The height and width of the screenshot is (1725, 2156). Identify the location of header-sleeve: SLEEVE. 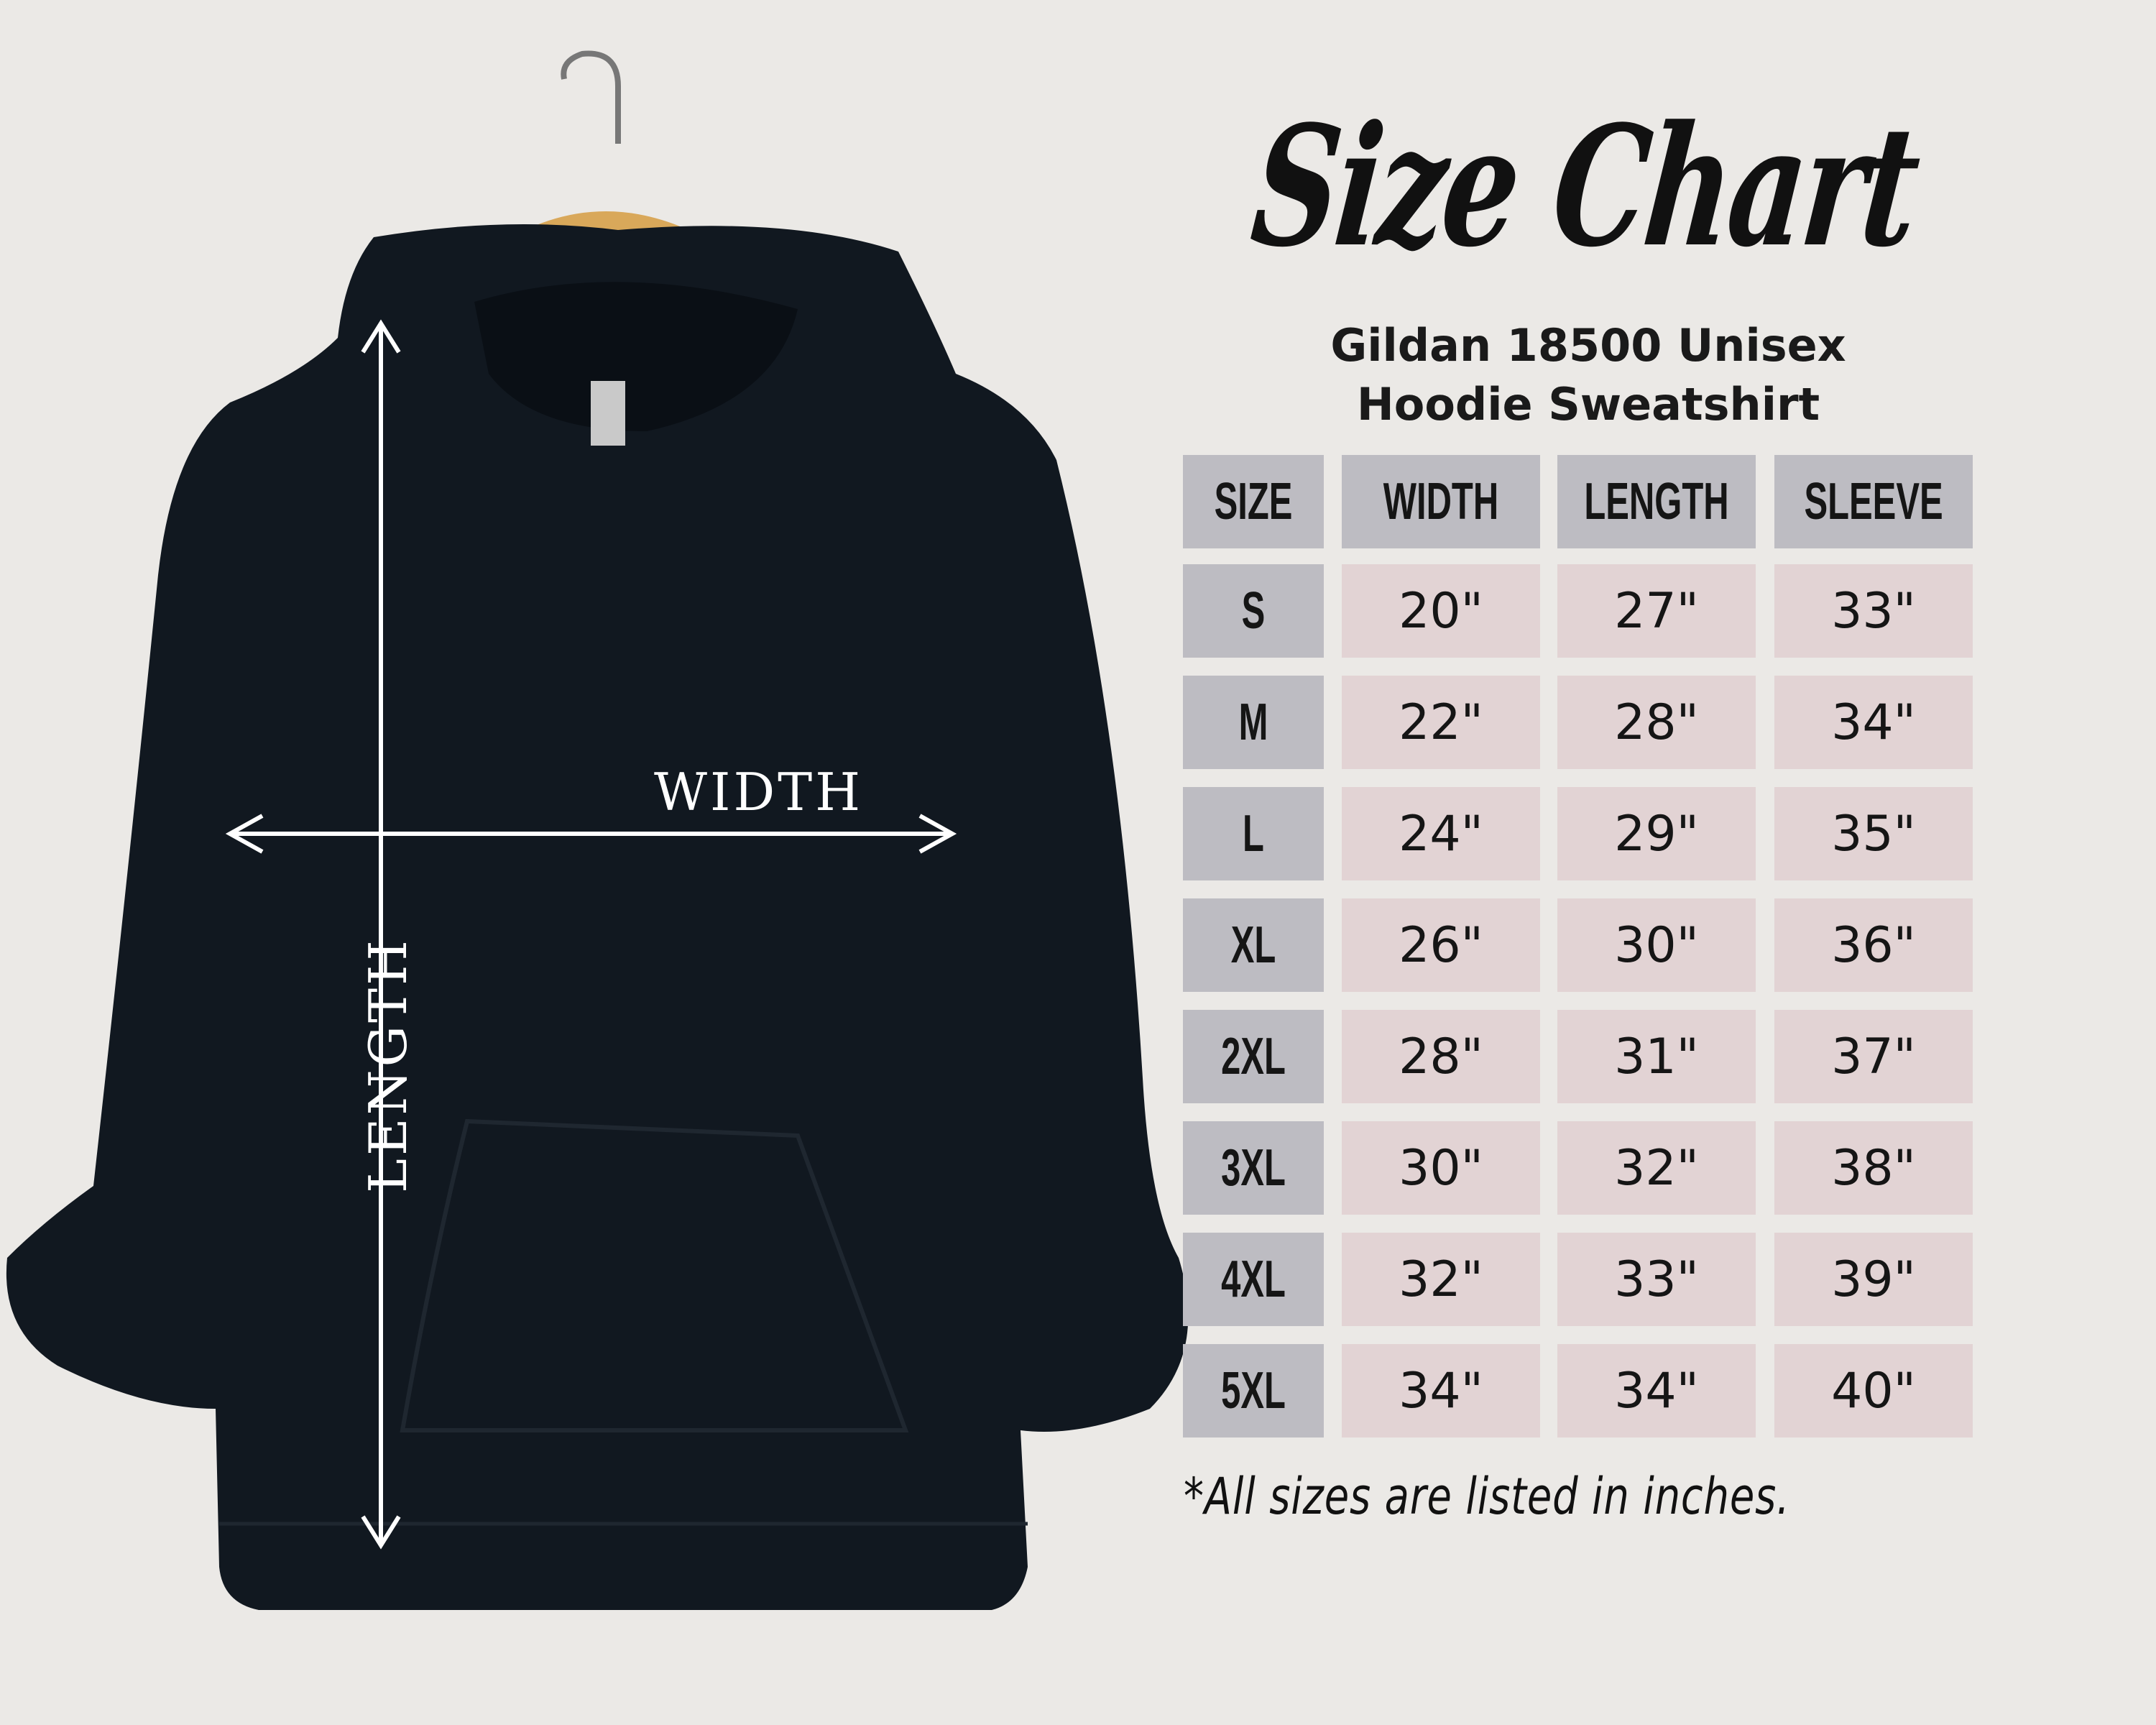
(1873, 501).